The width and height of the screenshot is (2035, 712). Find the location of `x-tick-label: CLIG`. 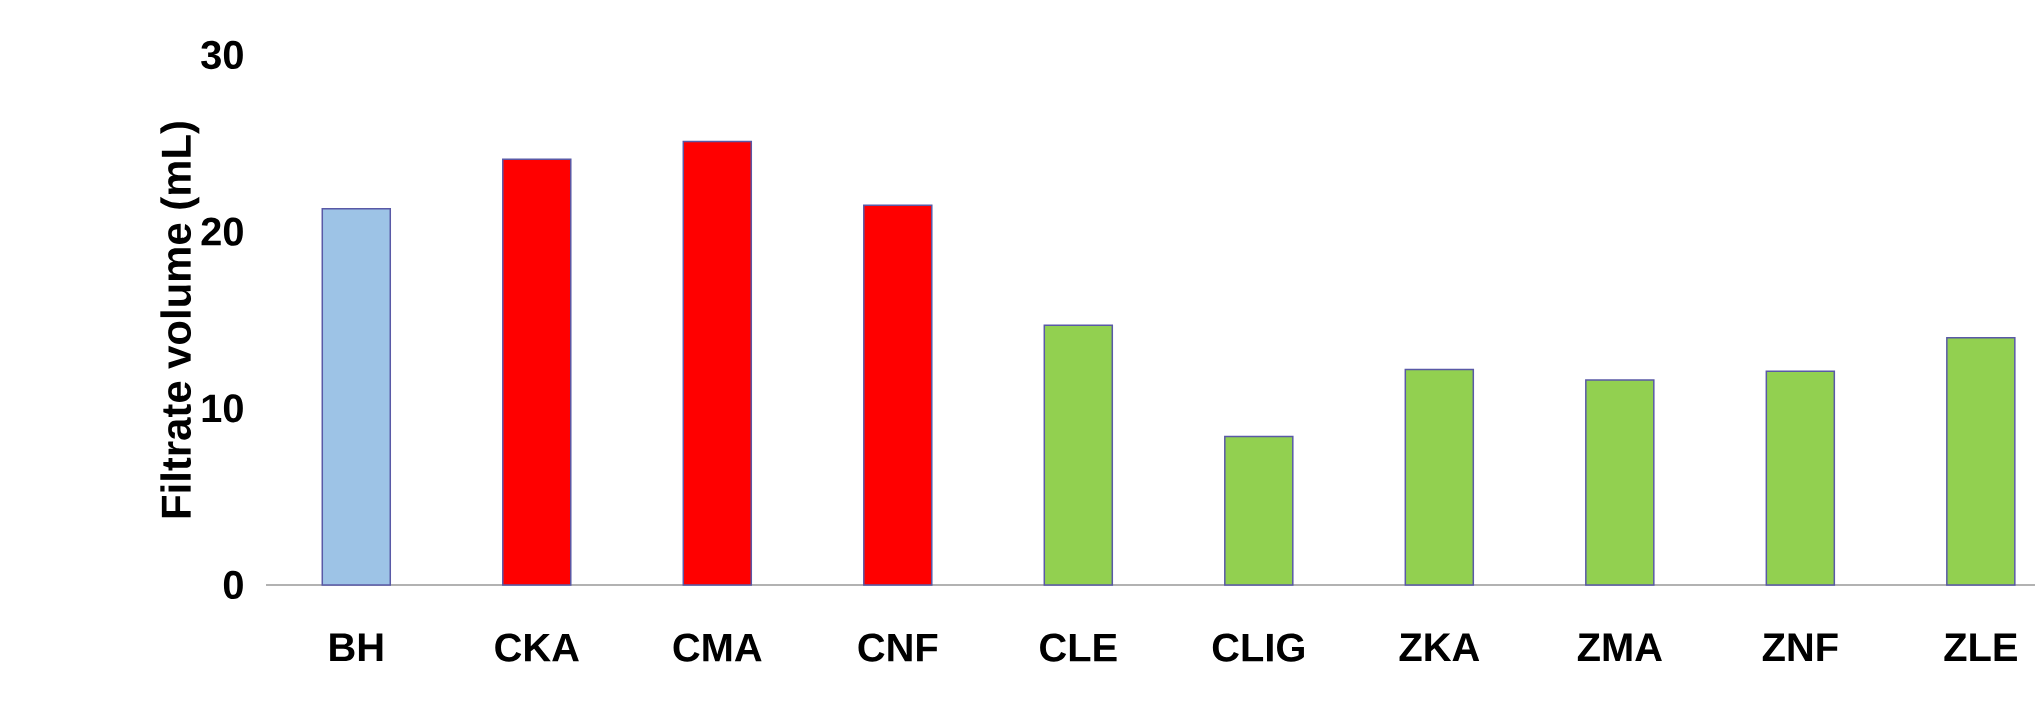

x-tick-label: CLIG is located at coordinates (1258, 647).